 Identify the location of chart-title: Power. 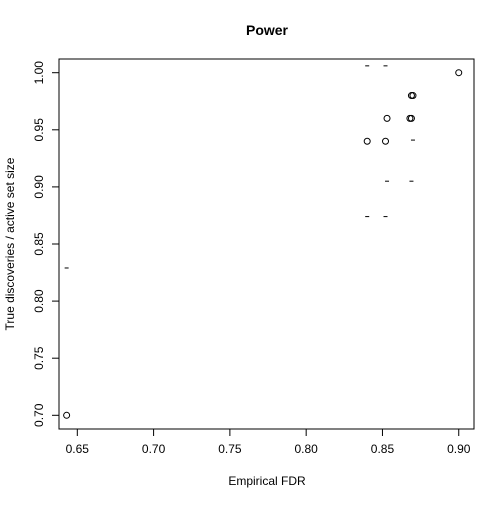
(267, 30).